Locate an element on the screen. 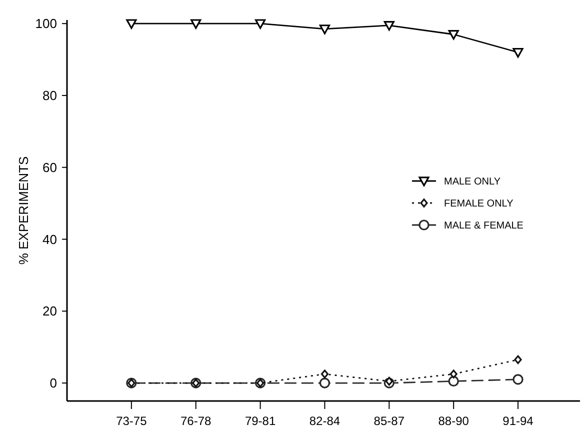 This screenshot has height=437, width=584. y-tick-label: 60 is located at coordinates (49, 167).